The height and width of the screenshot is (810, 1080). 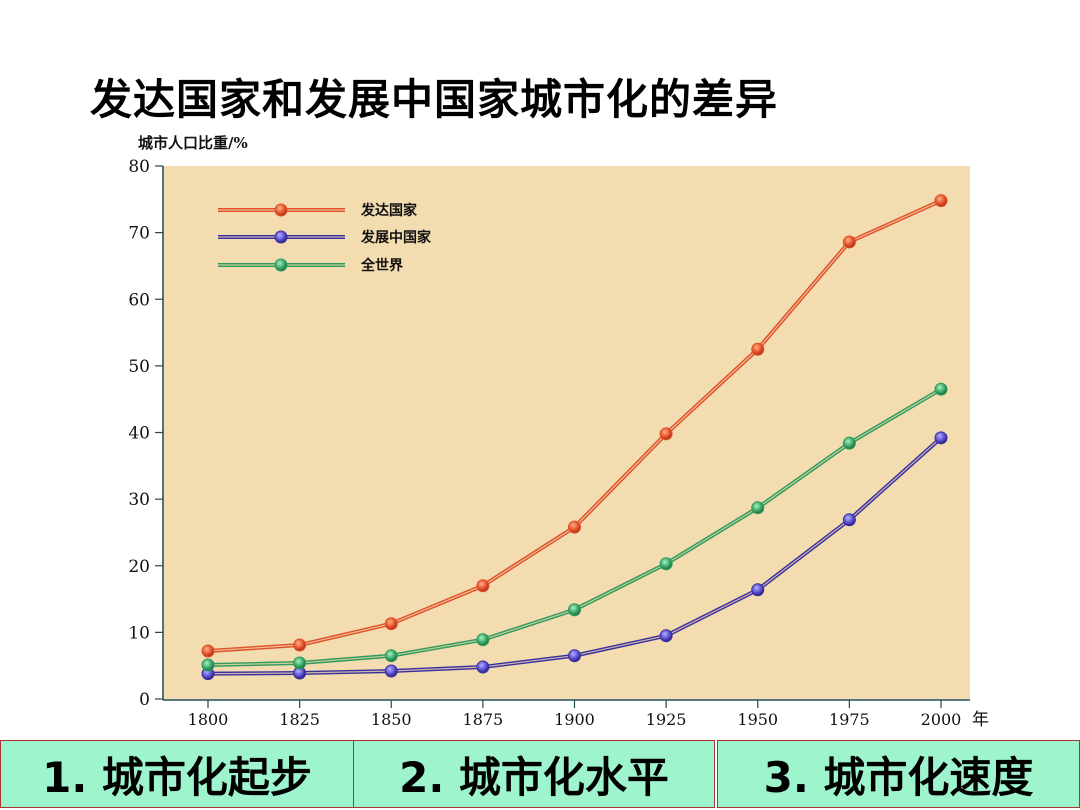 What do you see at coordinates (139, 234) in the screenshot?
I see `svg-text: 70` at bounding box center [139, 234].